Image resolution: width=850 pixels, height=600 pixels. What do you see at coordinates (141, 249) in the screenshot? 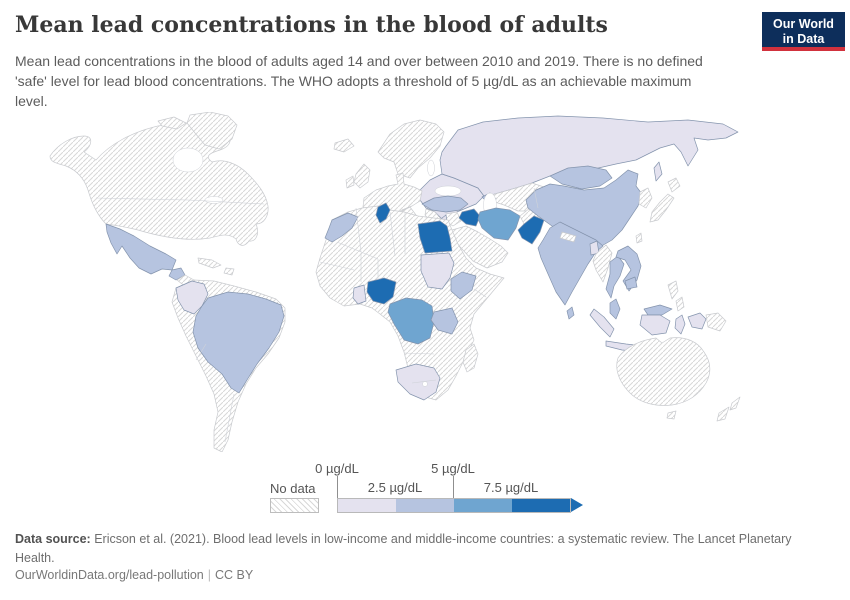
I see `country-mexico` at bounding box center [141, 249].